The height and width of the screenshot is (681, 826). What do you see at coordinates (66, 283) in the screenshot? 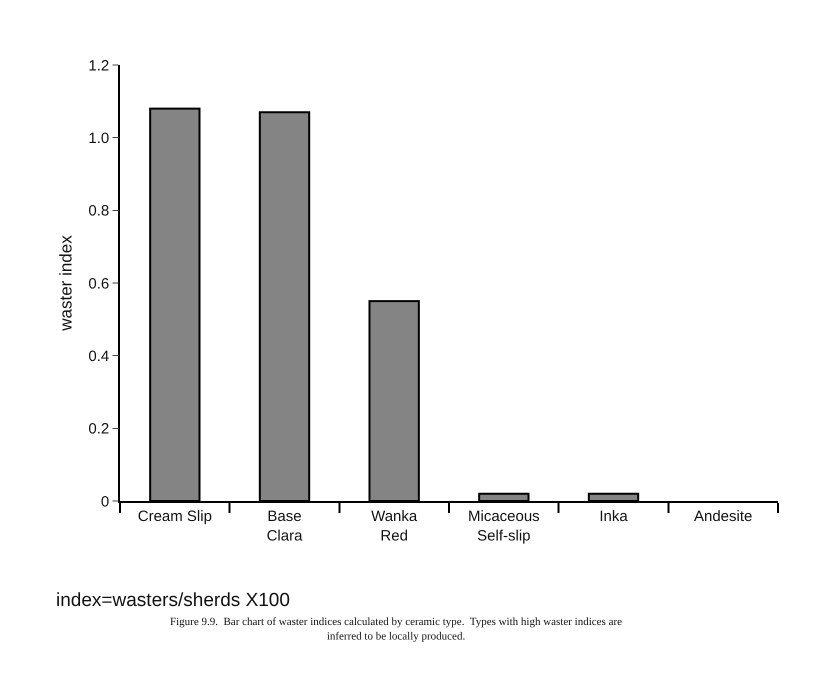
I see `y-axis-title: waster index` at bounding box center [66, 283].